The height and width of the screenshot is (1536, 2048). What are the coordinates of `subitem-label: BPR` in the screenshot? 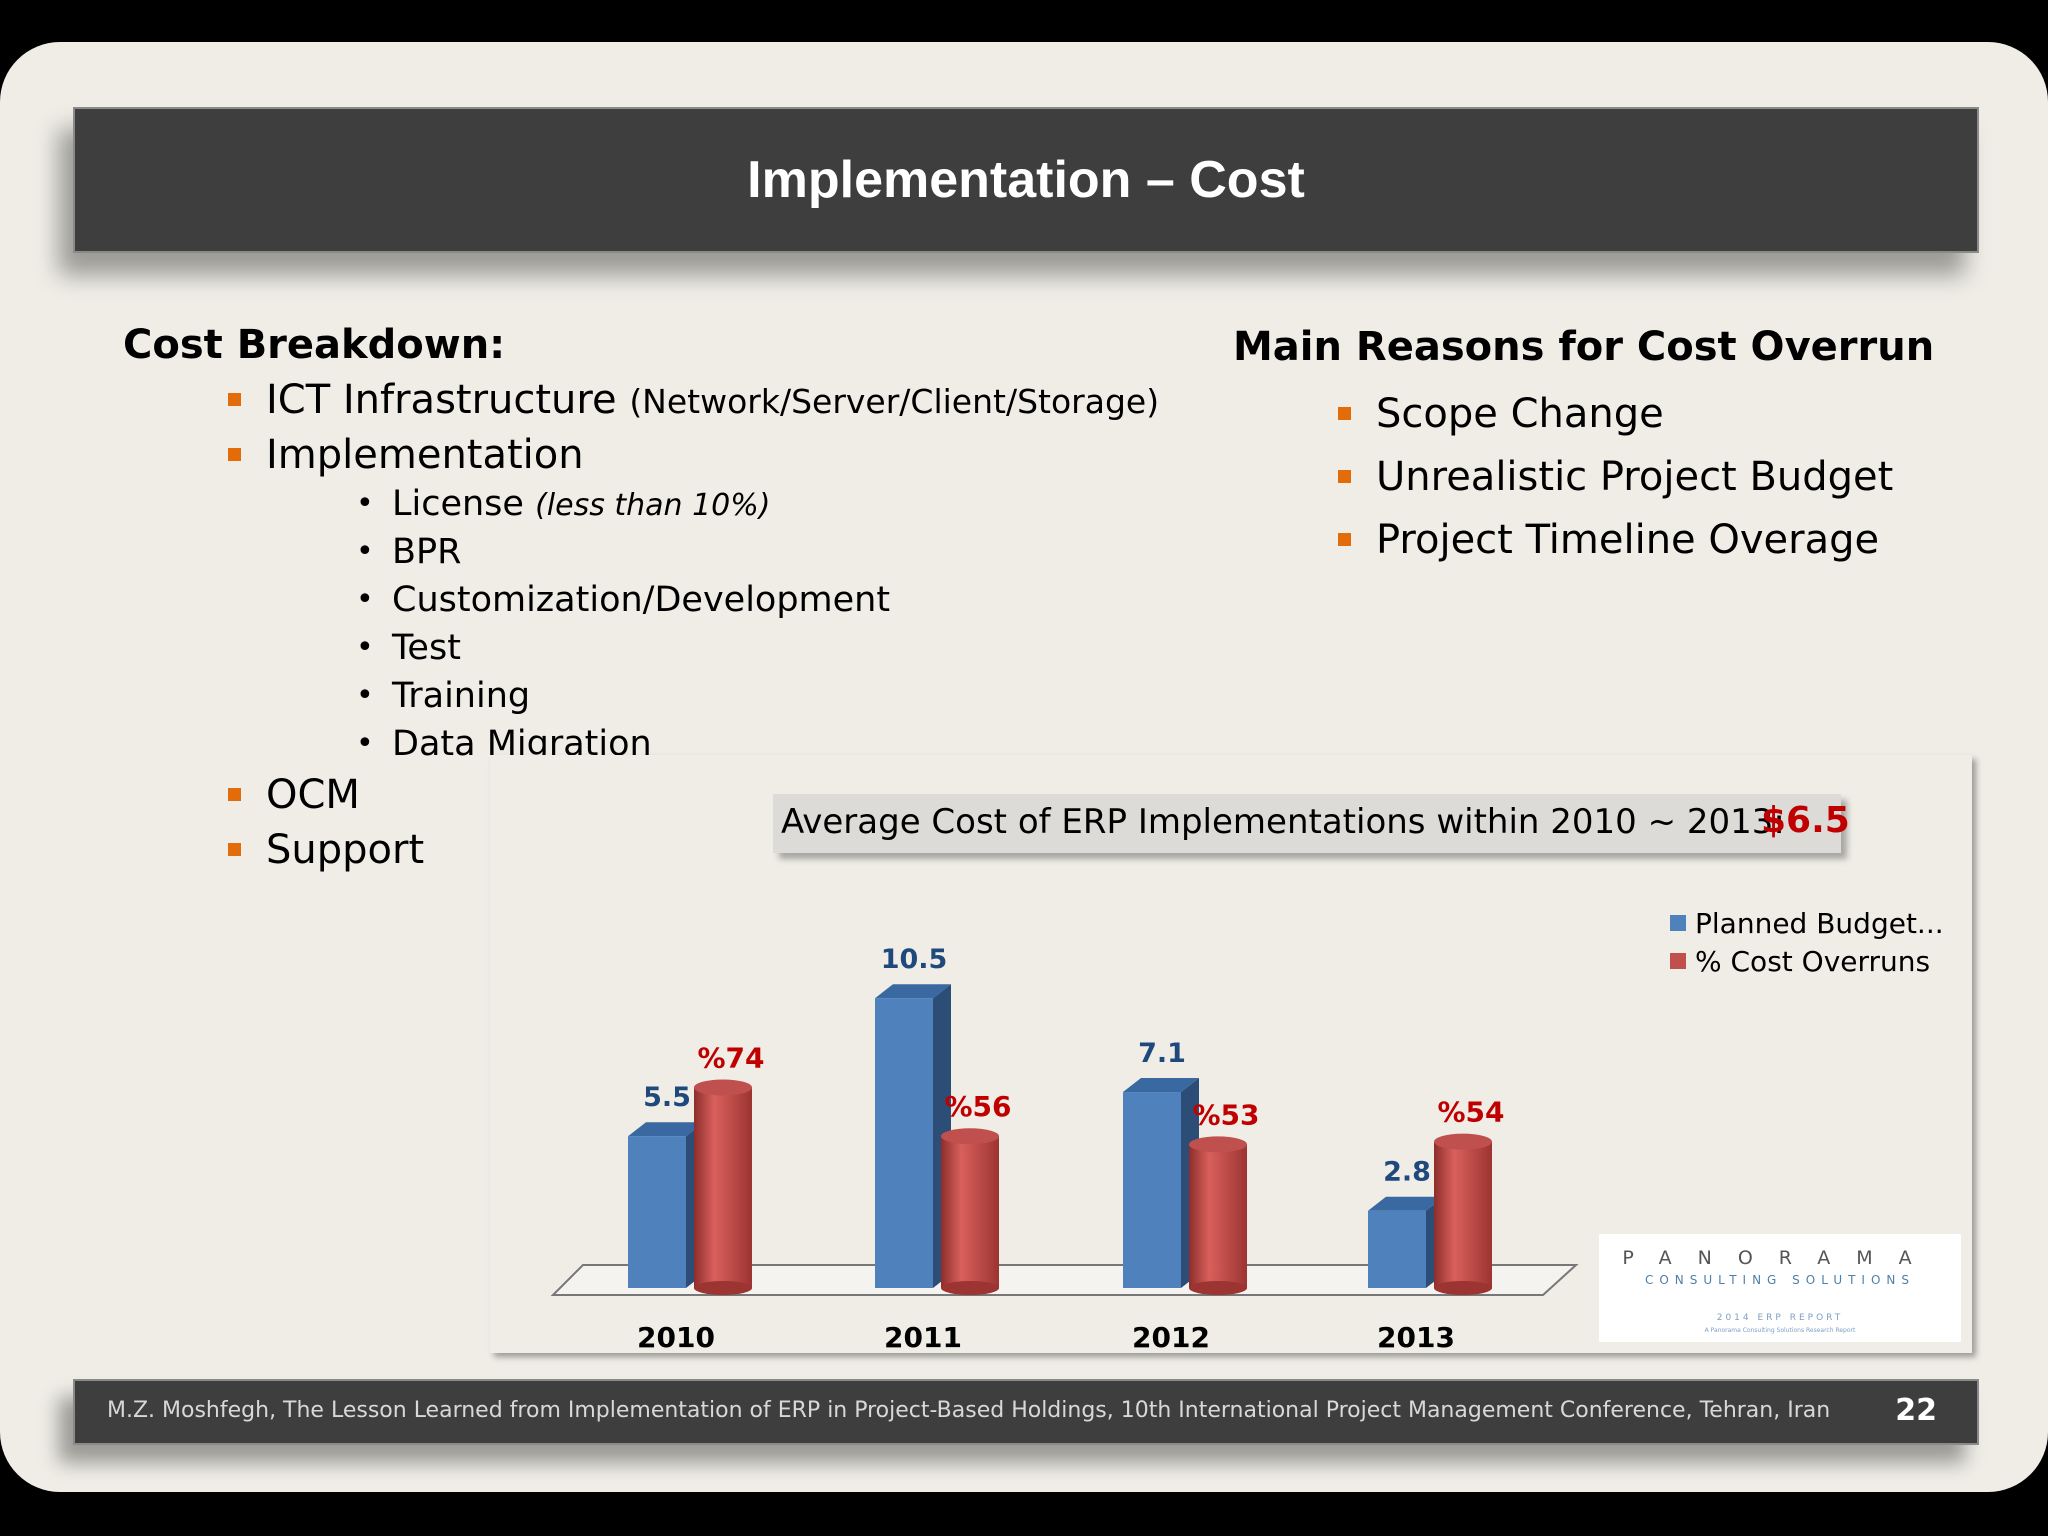 It's located at (427, 552).